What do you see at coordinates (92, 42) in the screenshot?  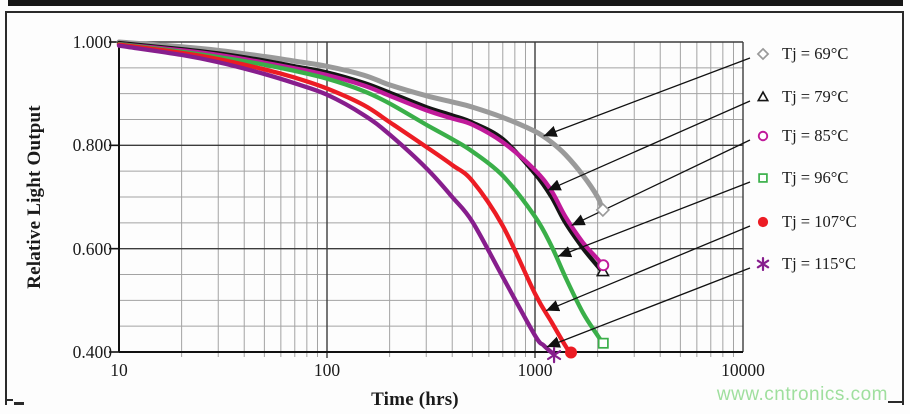 I see `y-tick-1000: 1.000` at bounding box center [92, 42].